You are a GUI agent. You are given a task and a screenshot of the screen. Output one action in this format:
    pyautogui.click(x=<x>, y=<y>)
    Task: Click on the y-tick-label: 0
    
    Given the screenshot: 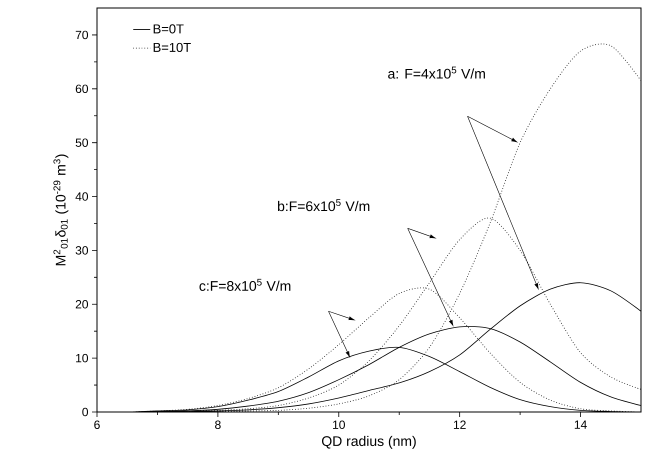 What is the action you would take?
    pyautogui.click(x=85, y=412)
    